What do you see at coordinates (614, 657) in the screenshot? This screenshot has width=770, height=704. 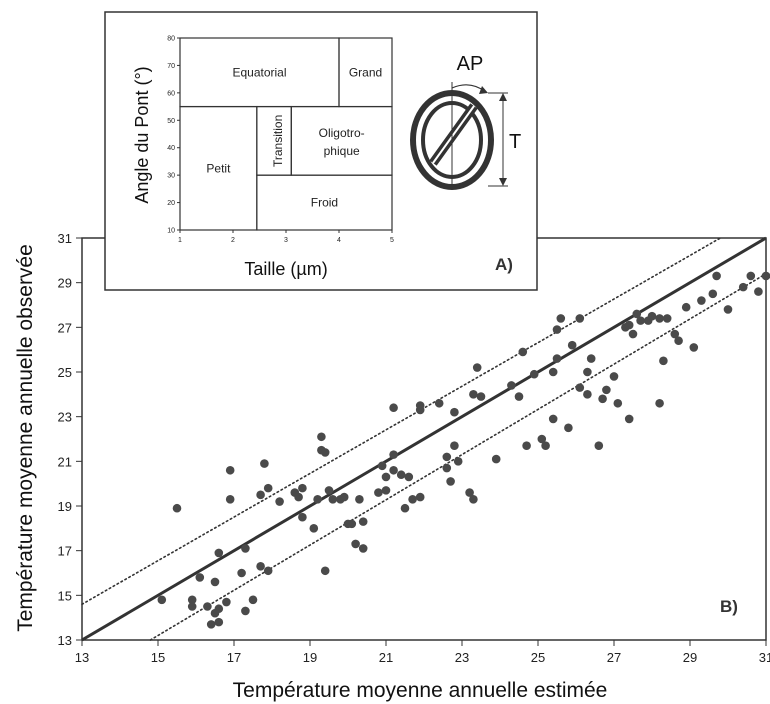 I see `x-tick-label: 27` at bounding box center [614, 657].